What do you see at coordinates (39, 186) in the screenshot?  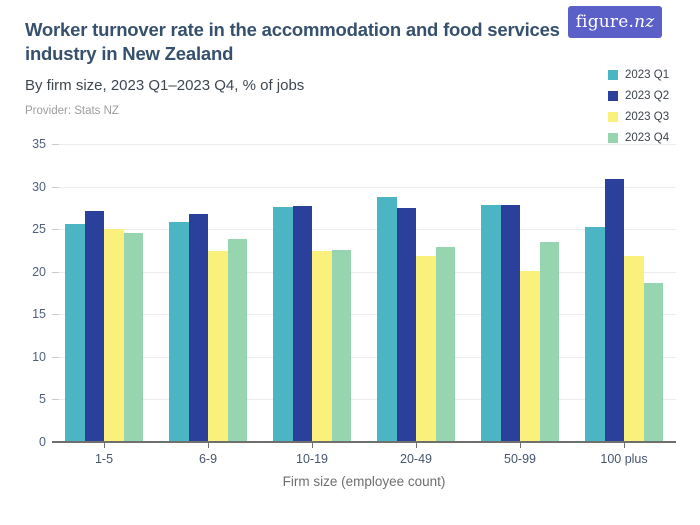 I see `y-tick-label-30: 30` at bounding box center [39, 186].